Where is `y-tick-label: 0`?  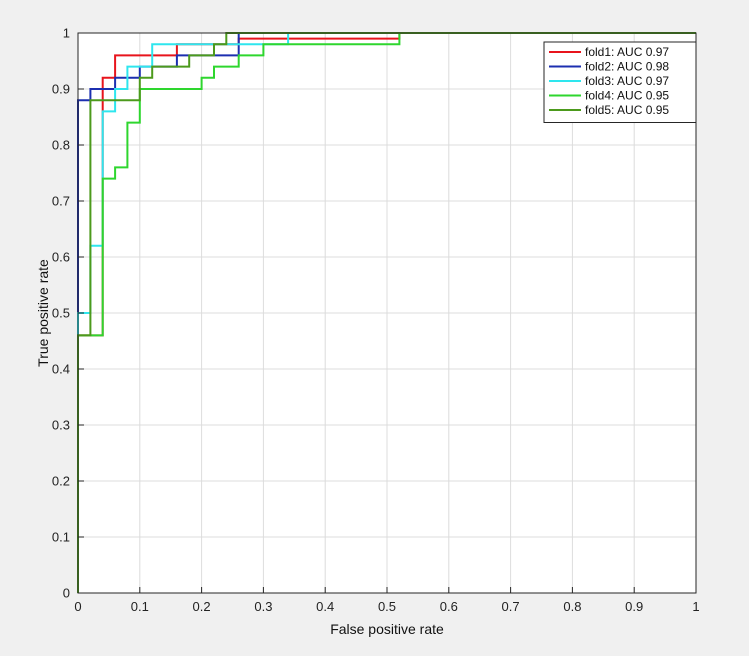
y-tick-label: 0 is located at coordinates (66, 593).